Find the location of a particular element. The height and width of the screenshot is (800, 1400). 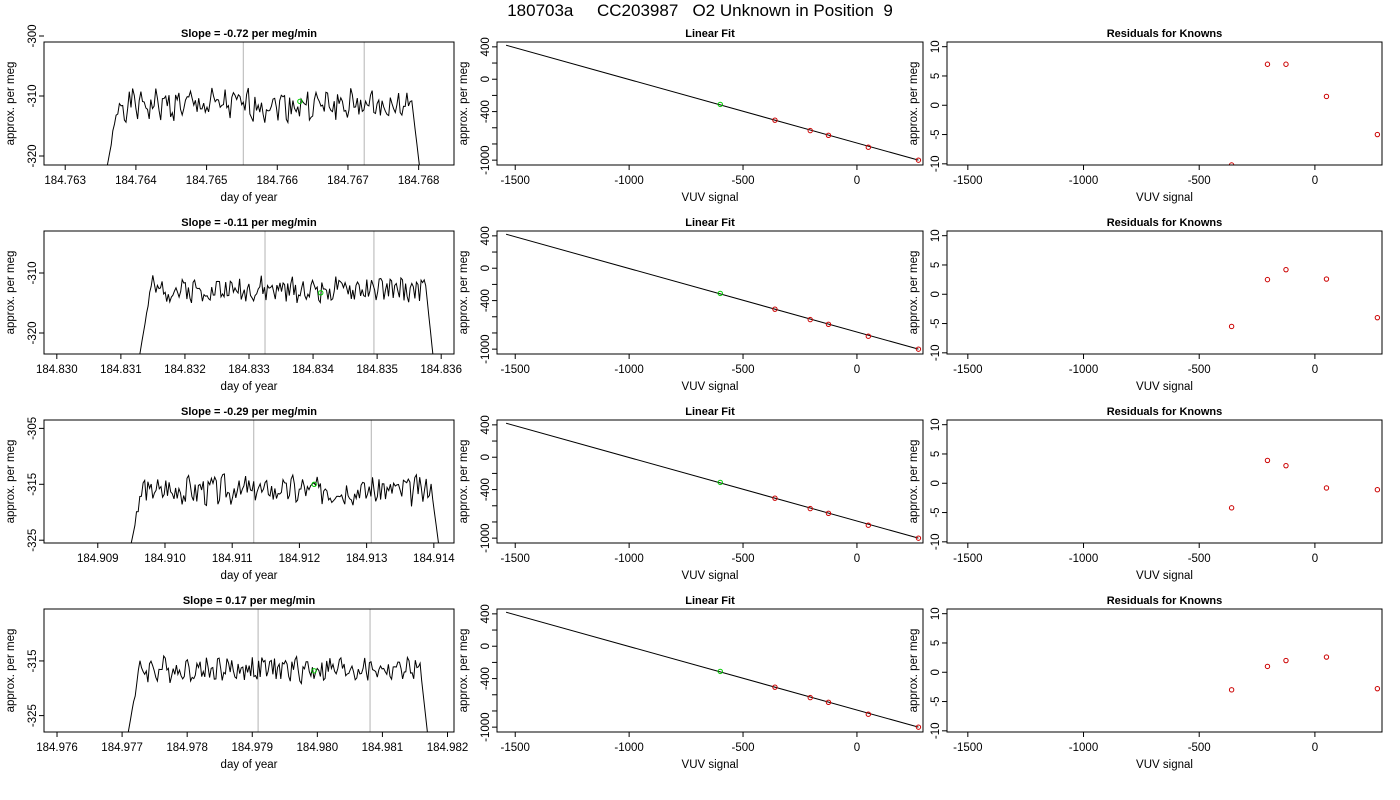

panel-title: Slope = -0.11 per meg/min is located at coordinates (249, 223).